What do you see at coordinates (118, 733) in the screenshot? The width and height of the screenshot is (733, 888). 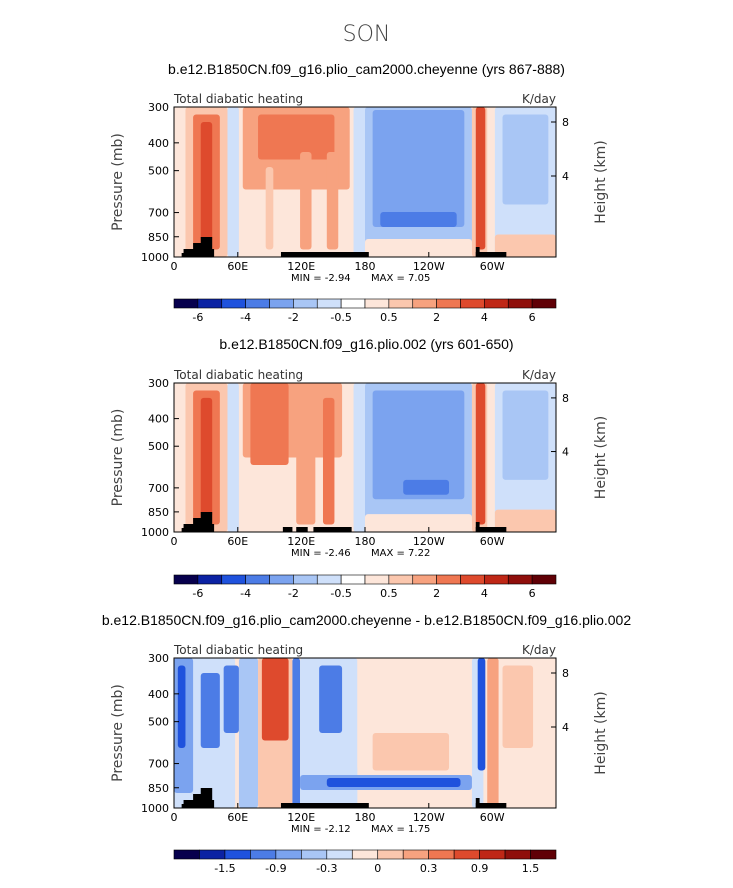 I see `y-axis-label: Pressure (mb)` at bounding box center [118, 733].